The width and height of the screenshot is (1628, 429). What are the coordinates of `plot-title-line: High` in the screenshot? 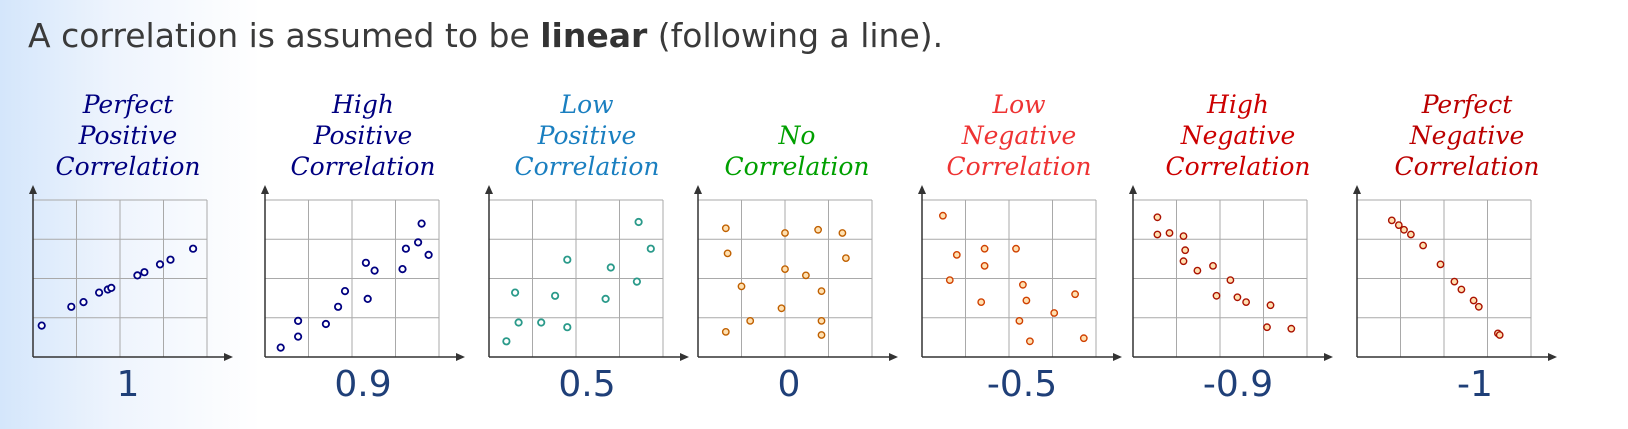 It's located at (362, 104).